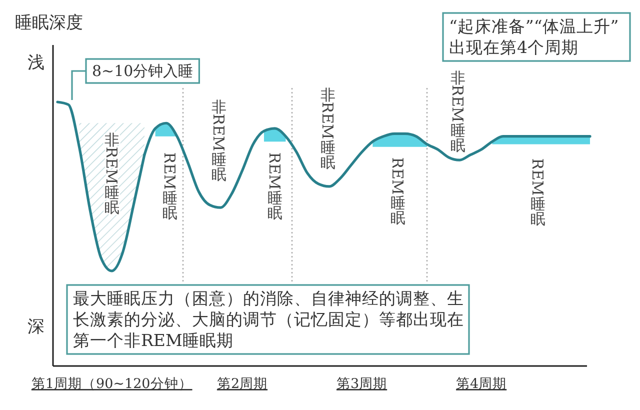 The image size is (640, 410). What do you see at coordinates (36, 327) in the screenshot?
I see `text: 深` at bounding box center [36, 327].